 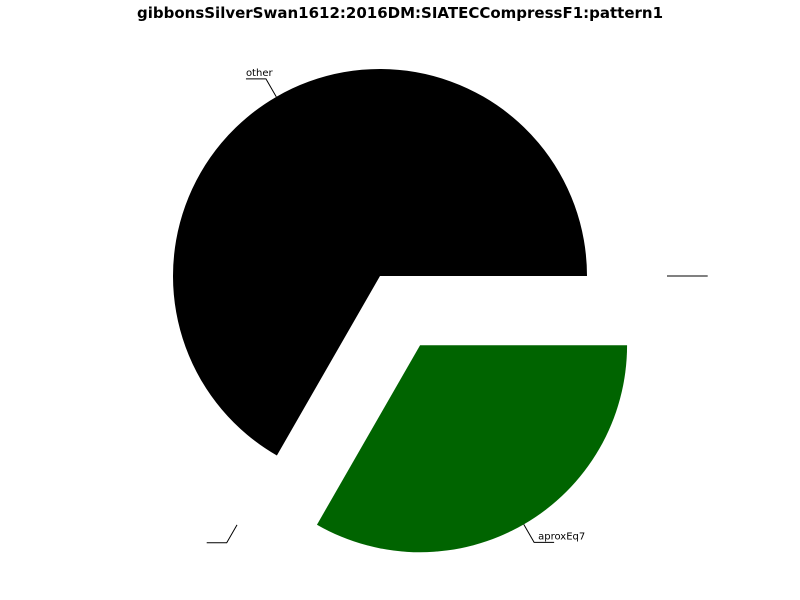 I want to click on leader-line-aproxEq7, so click(x=539, y=533).